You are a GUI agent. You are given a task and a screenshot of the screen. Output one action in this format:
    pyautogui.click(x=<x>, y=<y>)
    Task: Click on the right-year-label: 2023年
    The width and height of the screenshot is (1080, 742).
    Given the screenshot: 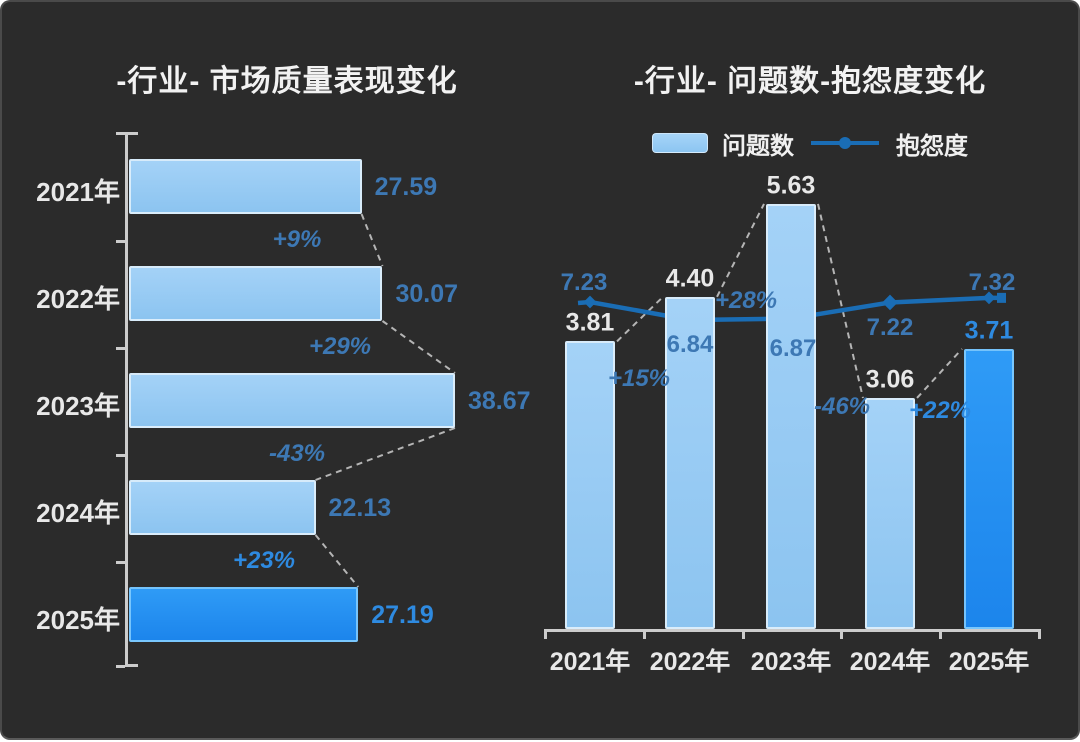 What is the action you would take?
    pyautogui.click(x=791, y=662)
    